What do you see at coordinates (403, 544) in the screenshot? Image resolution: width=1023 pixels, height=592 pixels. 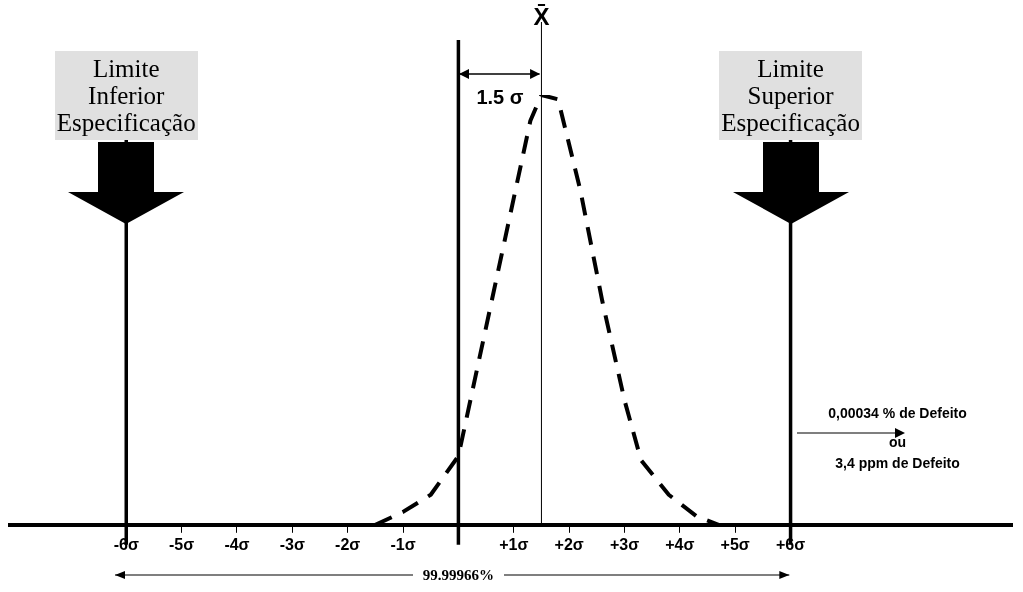 I see `x-tick-label: -1σ` at bounding box center [403, 544].